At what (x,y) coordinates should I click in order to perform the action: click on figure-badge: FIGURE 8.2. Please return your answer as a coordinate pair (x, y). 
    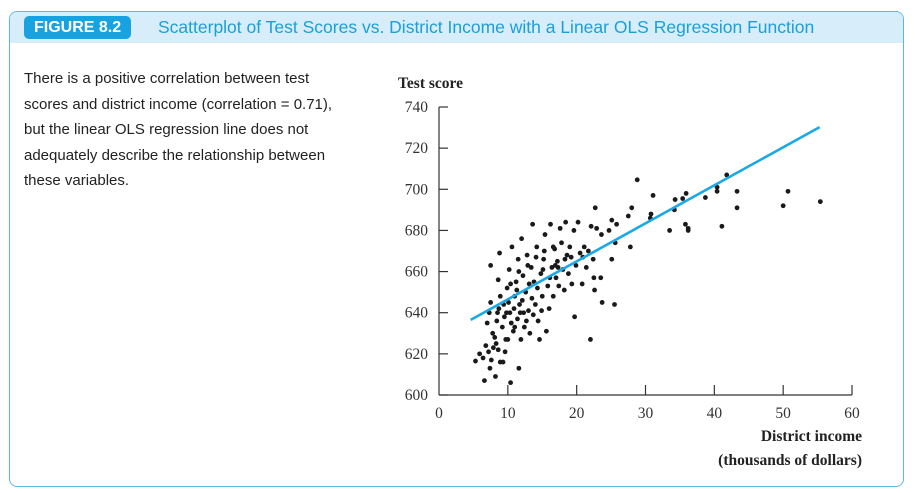
    Looking at the image, I should click on (78, 27).